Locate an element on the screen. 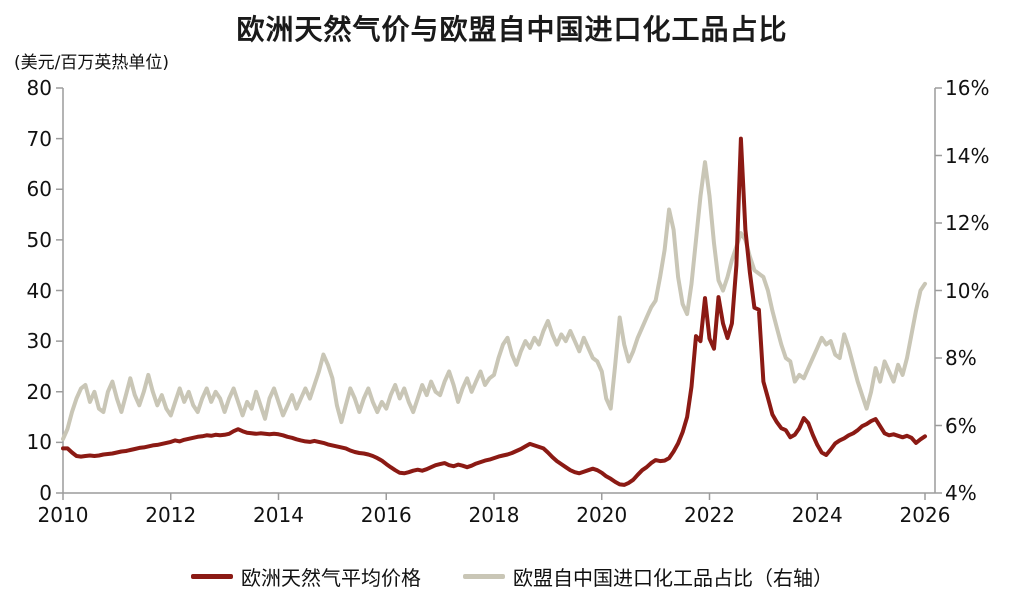 The image size is (1024, 611). left-axis-tick-label: 50 is located at coordinates (39, 239).